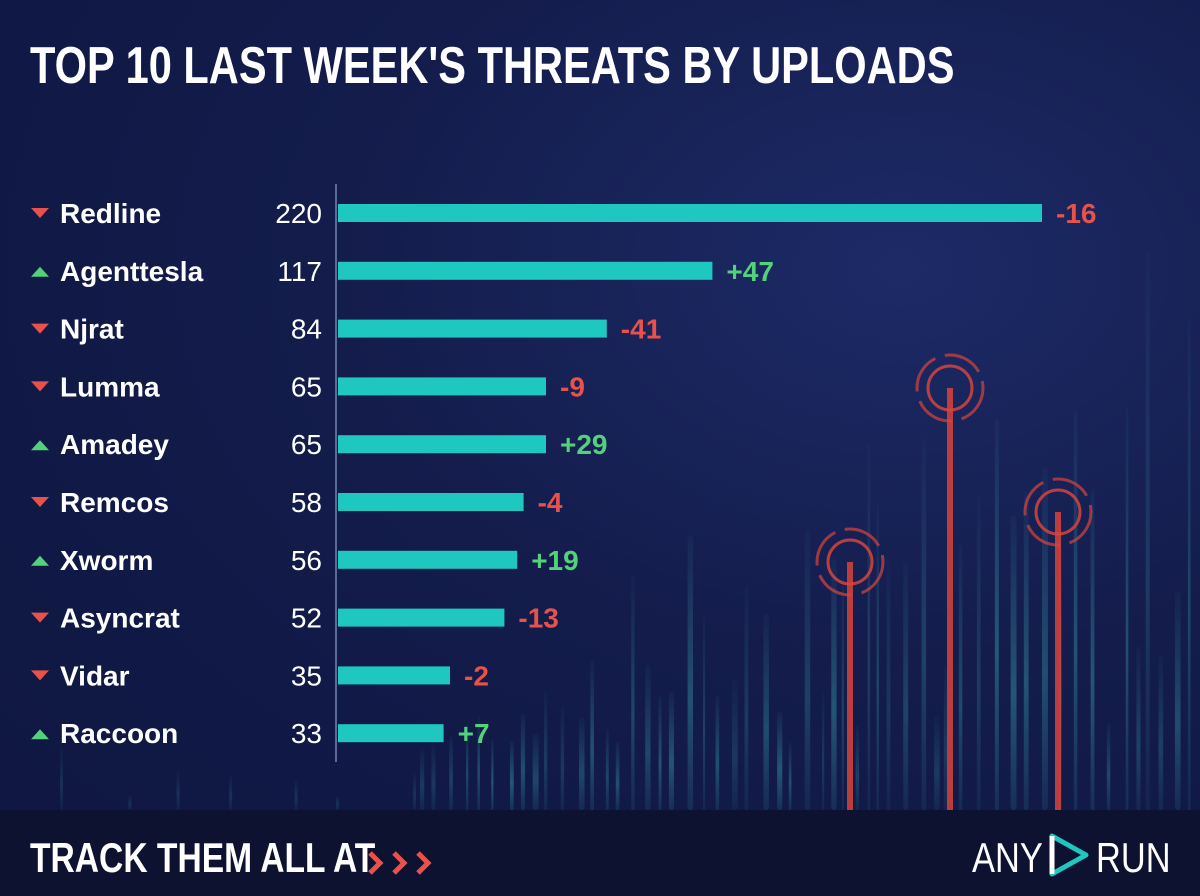 The height and width of the screenshot is (896, 1200). What do you see at coordinates (114, 502) in the screenshot?
I see `category-label: Remcos` at bounding box center [114, 502].